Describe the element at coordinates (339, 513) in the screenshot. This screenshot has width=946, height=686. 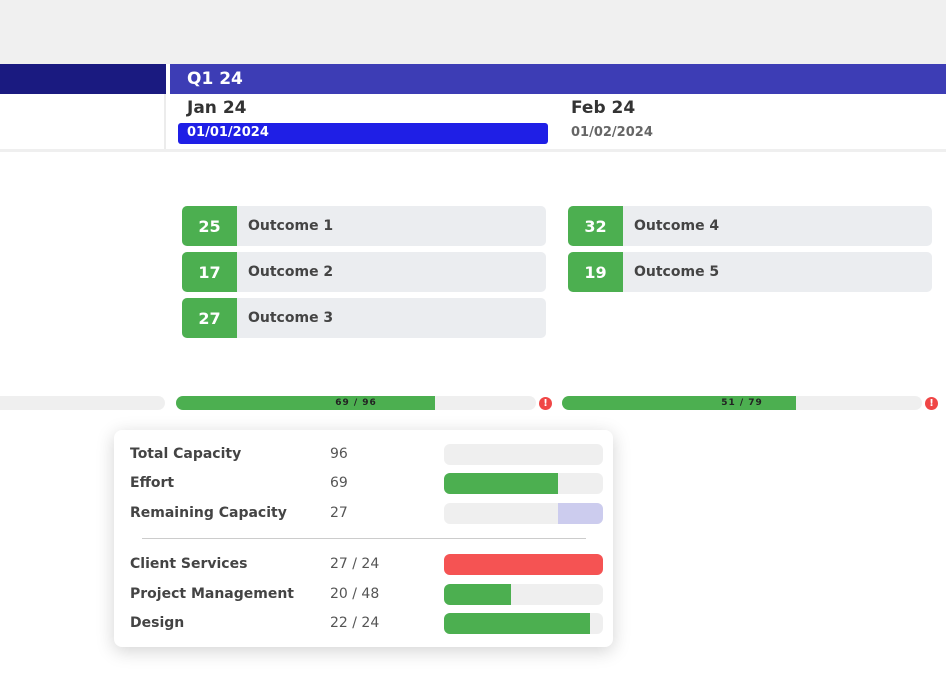
I see `row-value: 27` at that location.